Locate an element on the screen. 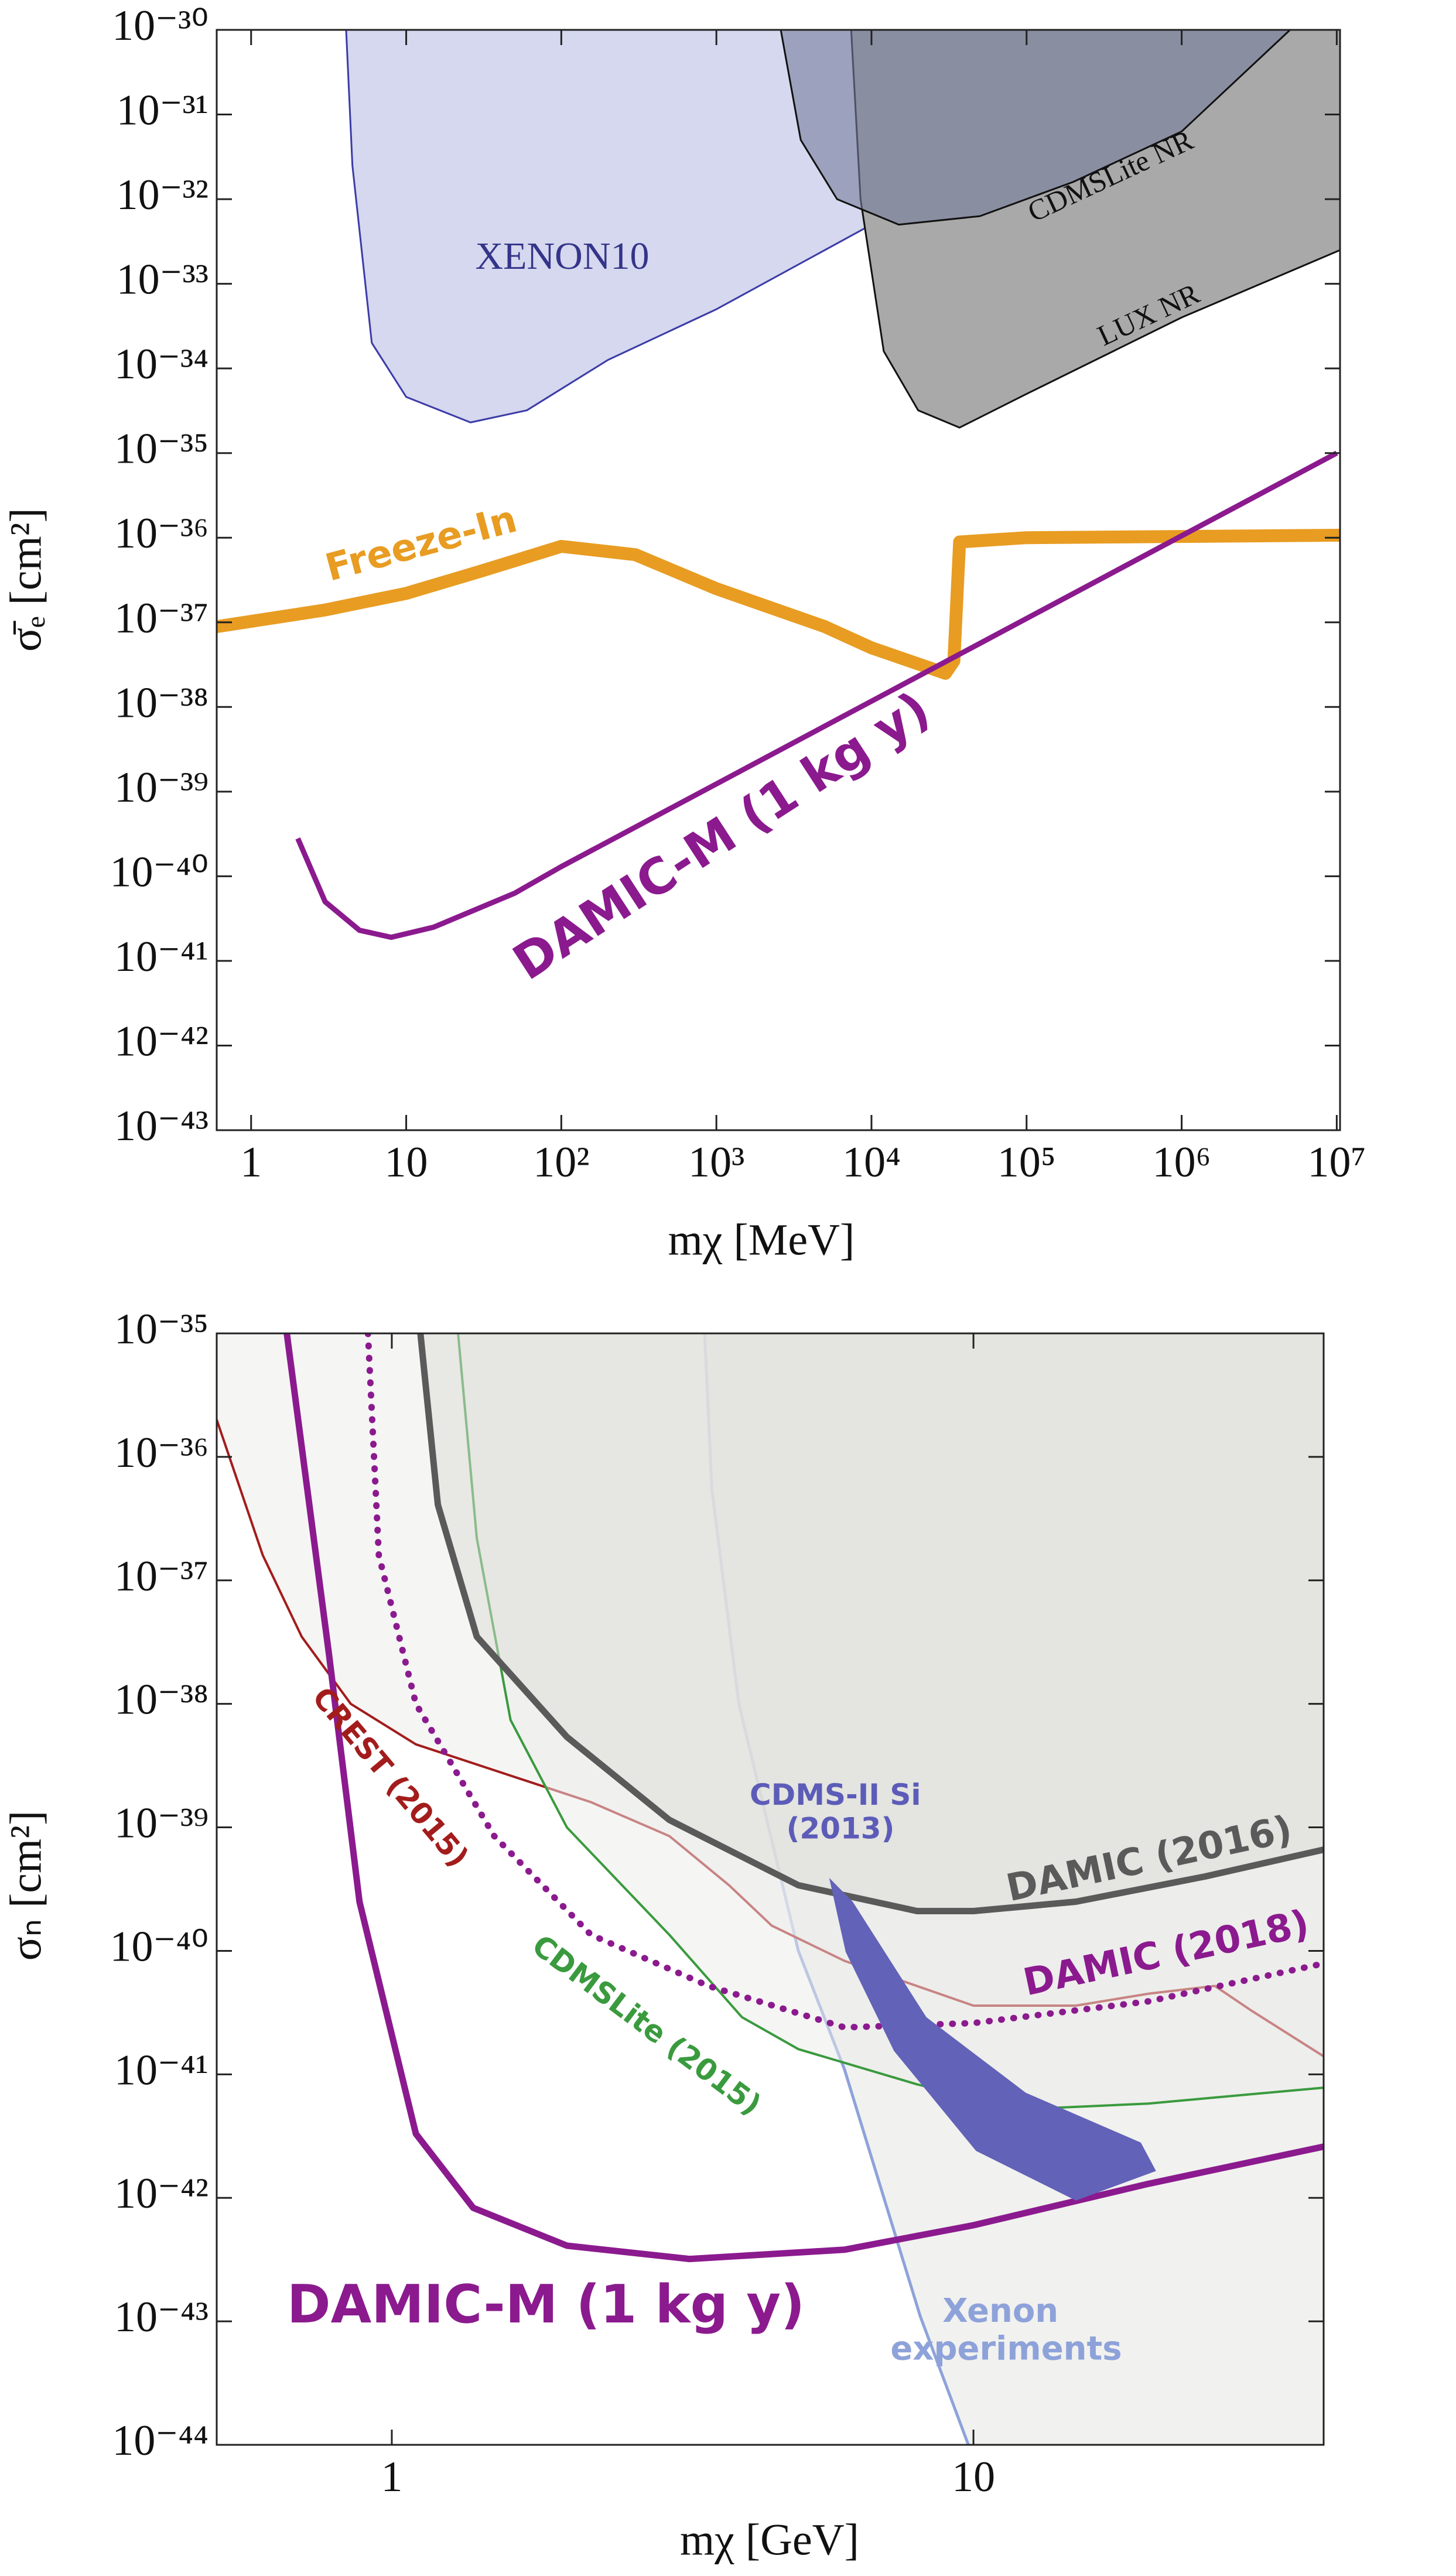  y-tick-label: 10⁻⁴⁴ is located at coordinates (160, 2441).